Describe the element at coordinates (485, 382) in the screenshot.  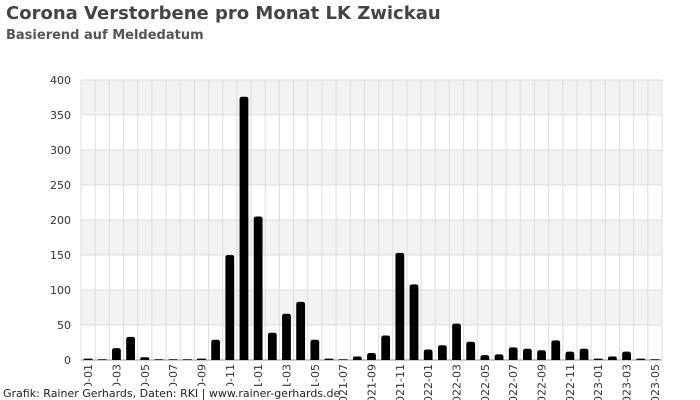
I see `x-tick-label: 2022-05` at that location.